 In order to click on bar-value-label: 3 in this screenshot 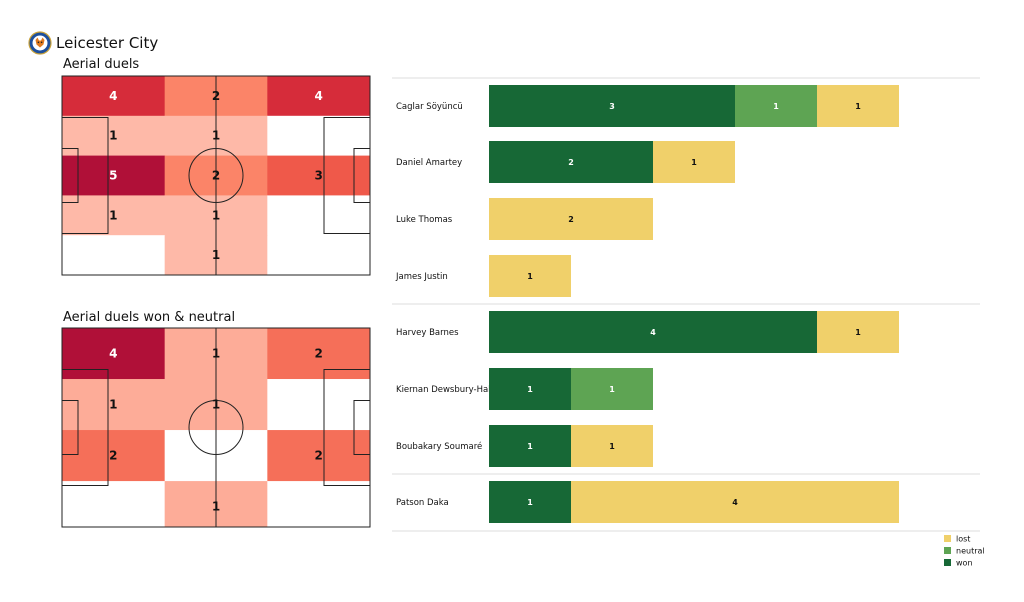, I will do `click(612, 106)`.